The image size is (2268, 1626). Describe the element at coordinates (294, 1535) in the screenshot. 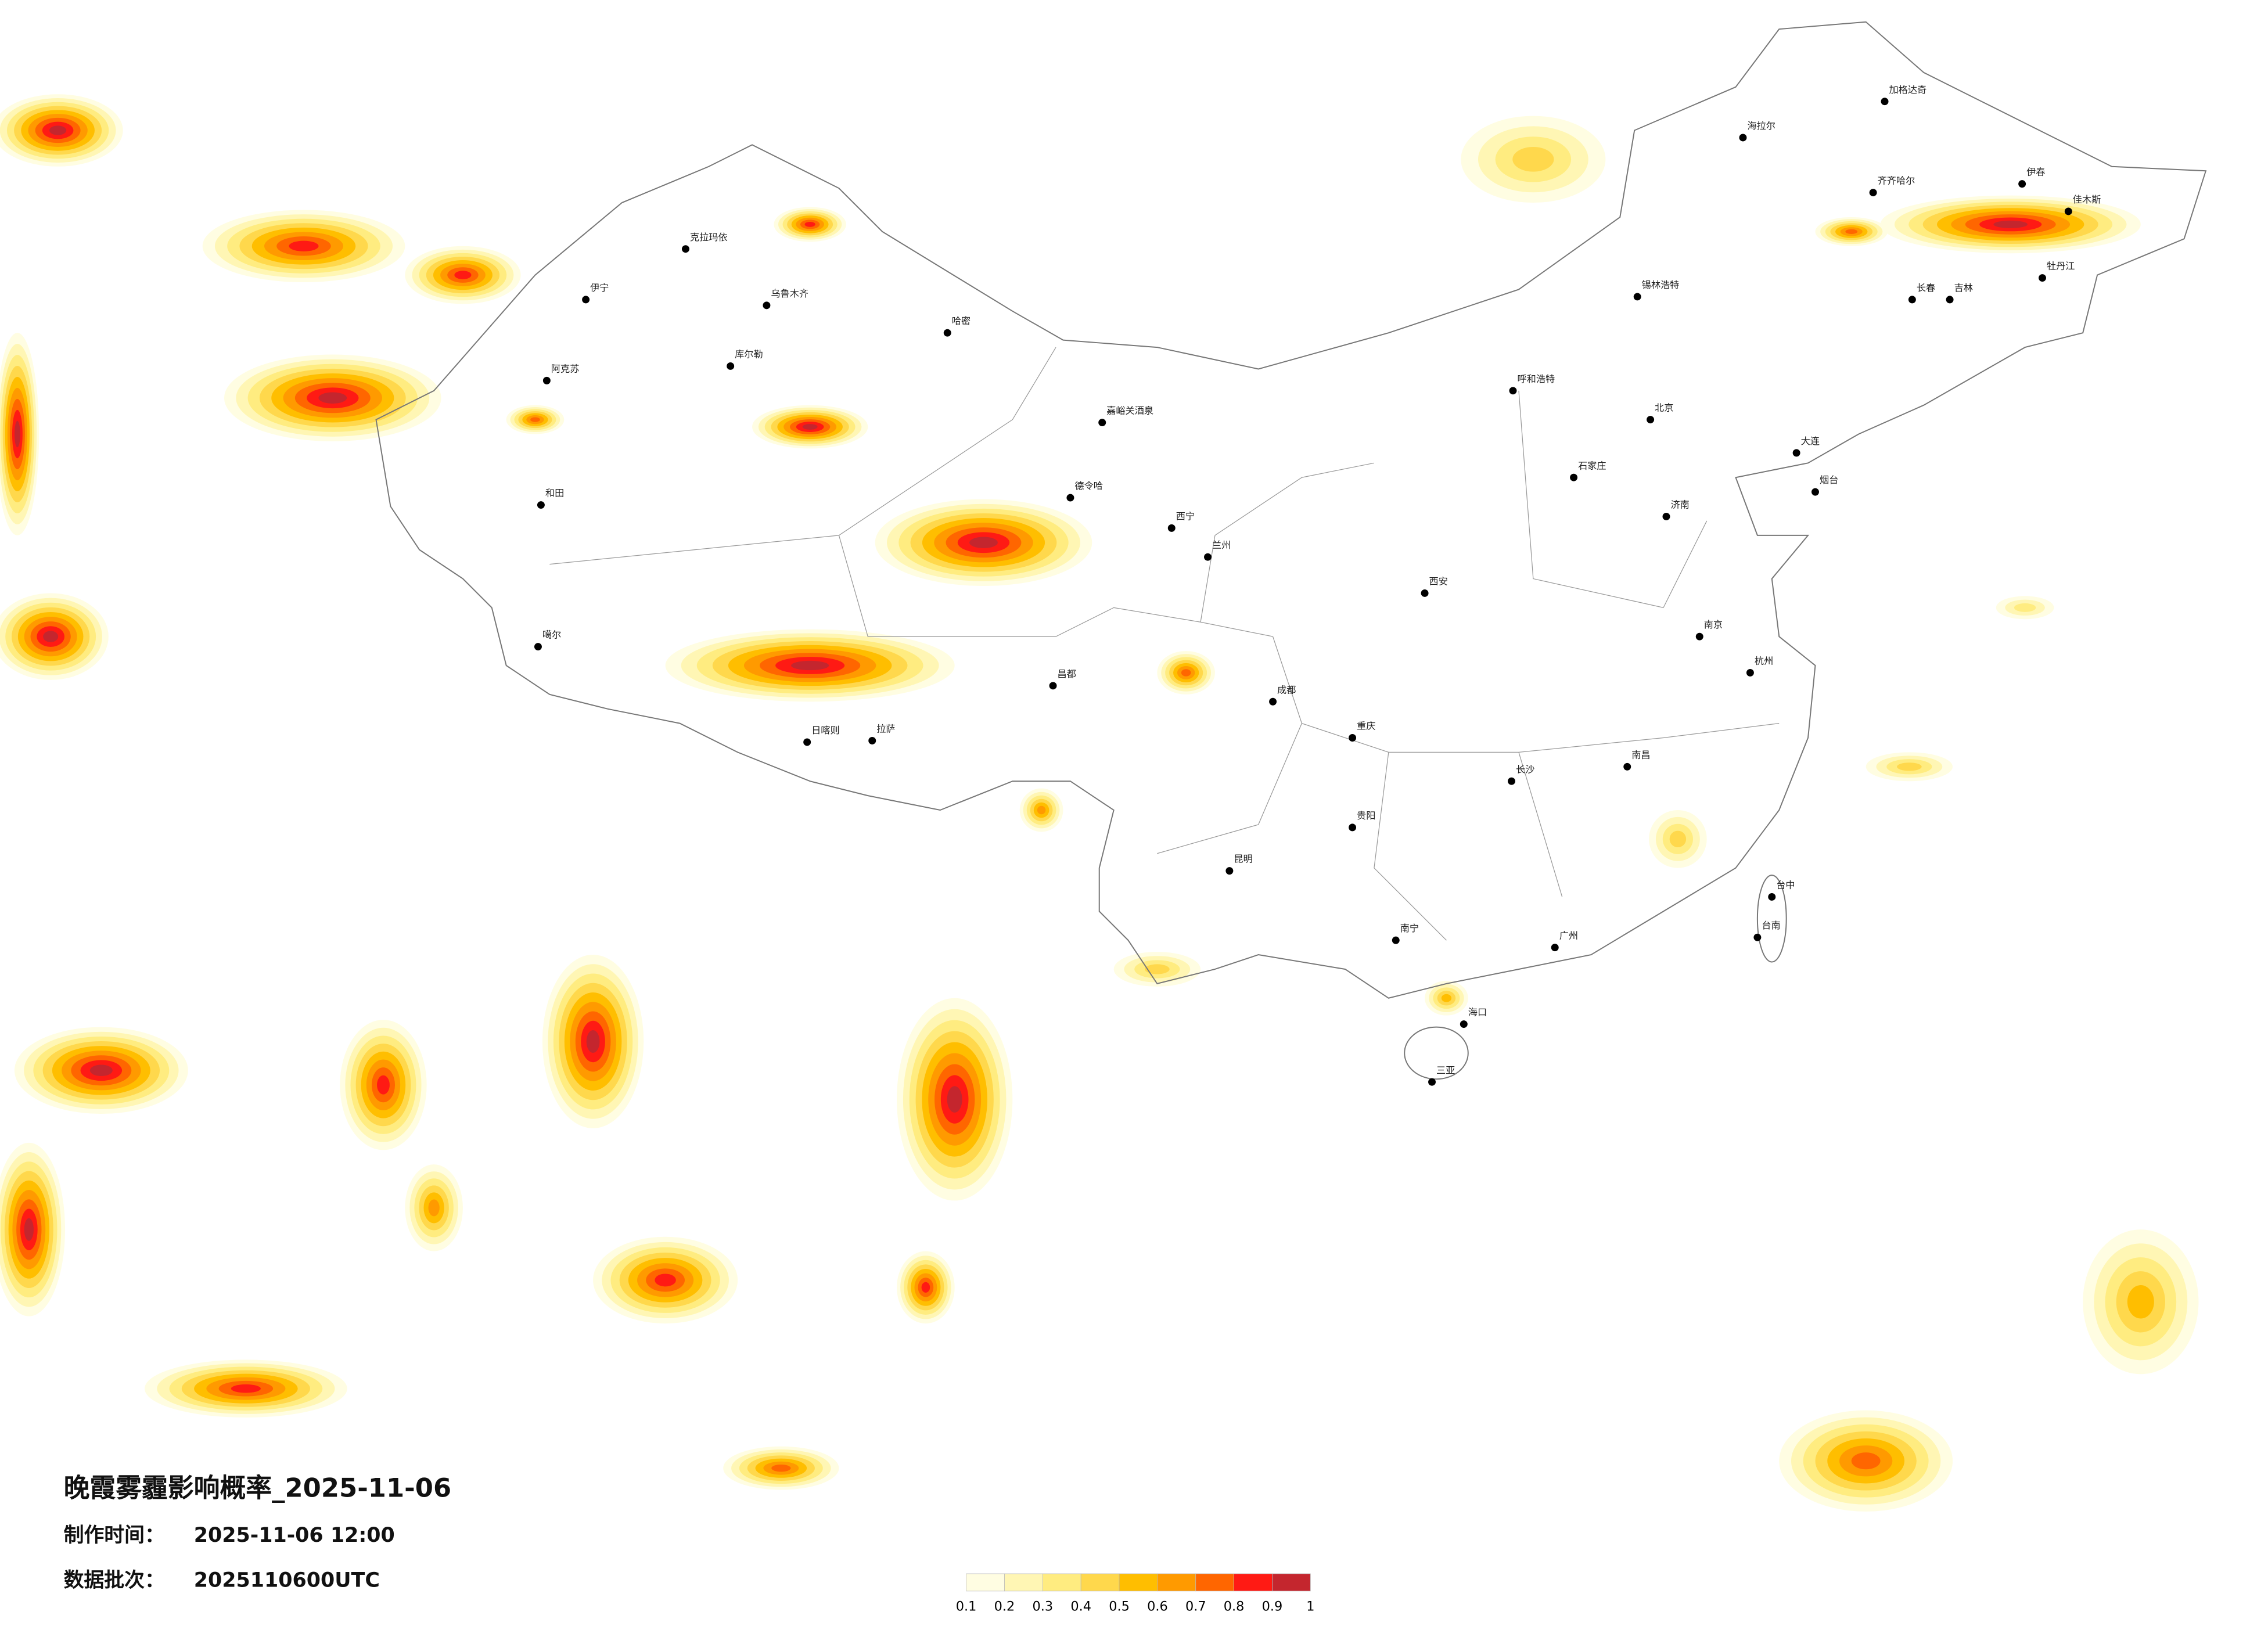

I see `info-value: 2025-11-06 12:00` at that location.